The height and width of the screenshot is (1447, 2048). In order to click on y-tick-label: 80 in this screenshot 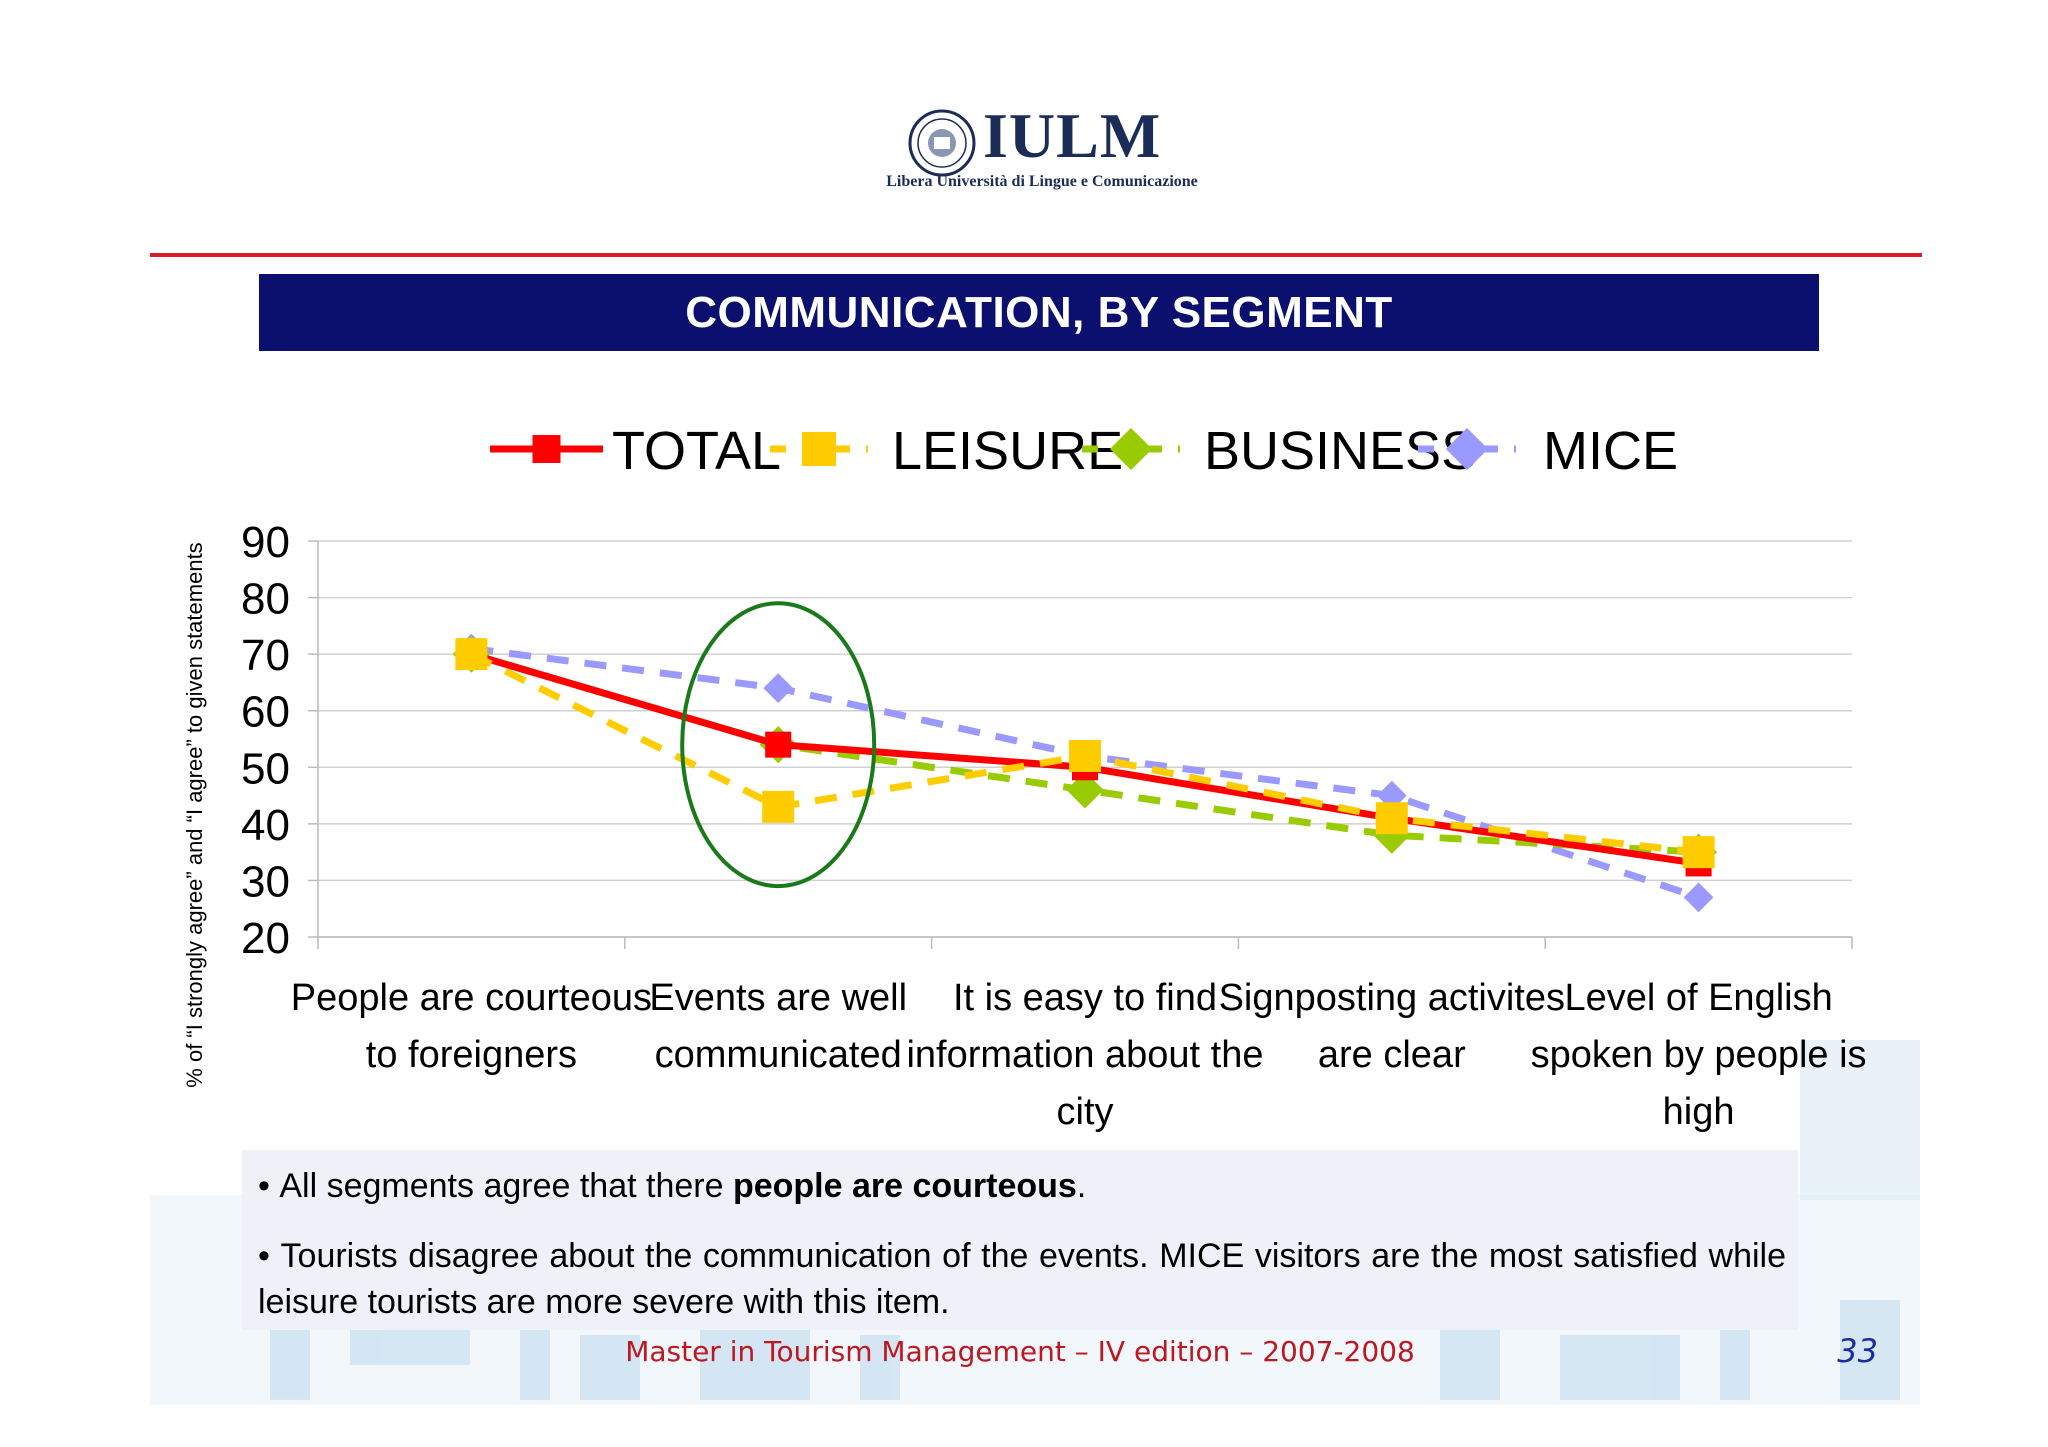, I will do `click(265, 599)`.